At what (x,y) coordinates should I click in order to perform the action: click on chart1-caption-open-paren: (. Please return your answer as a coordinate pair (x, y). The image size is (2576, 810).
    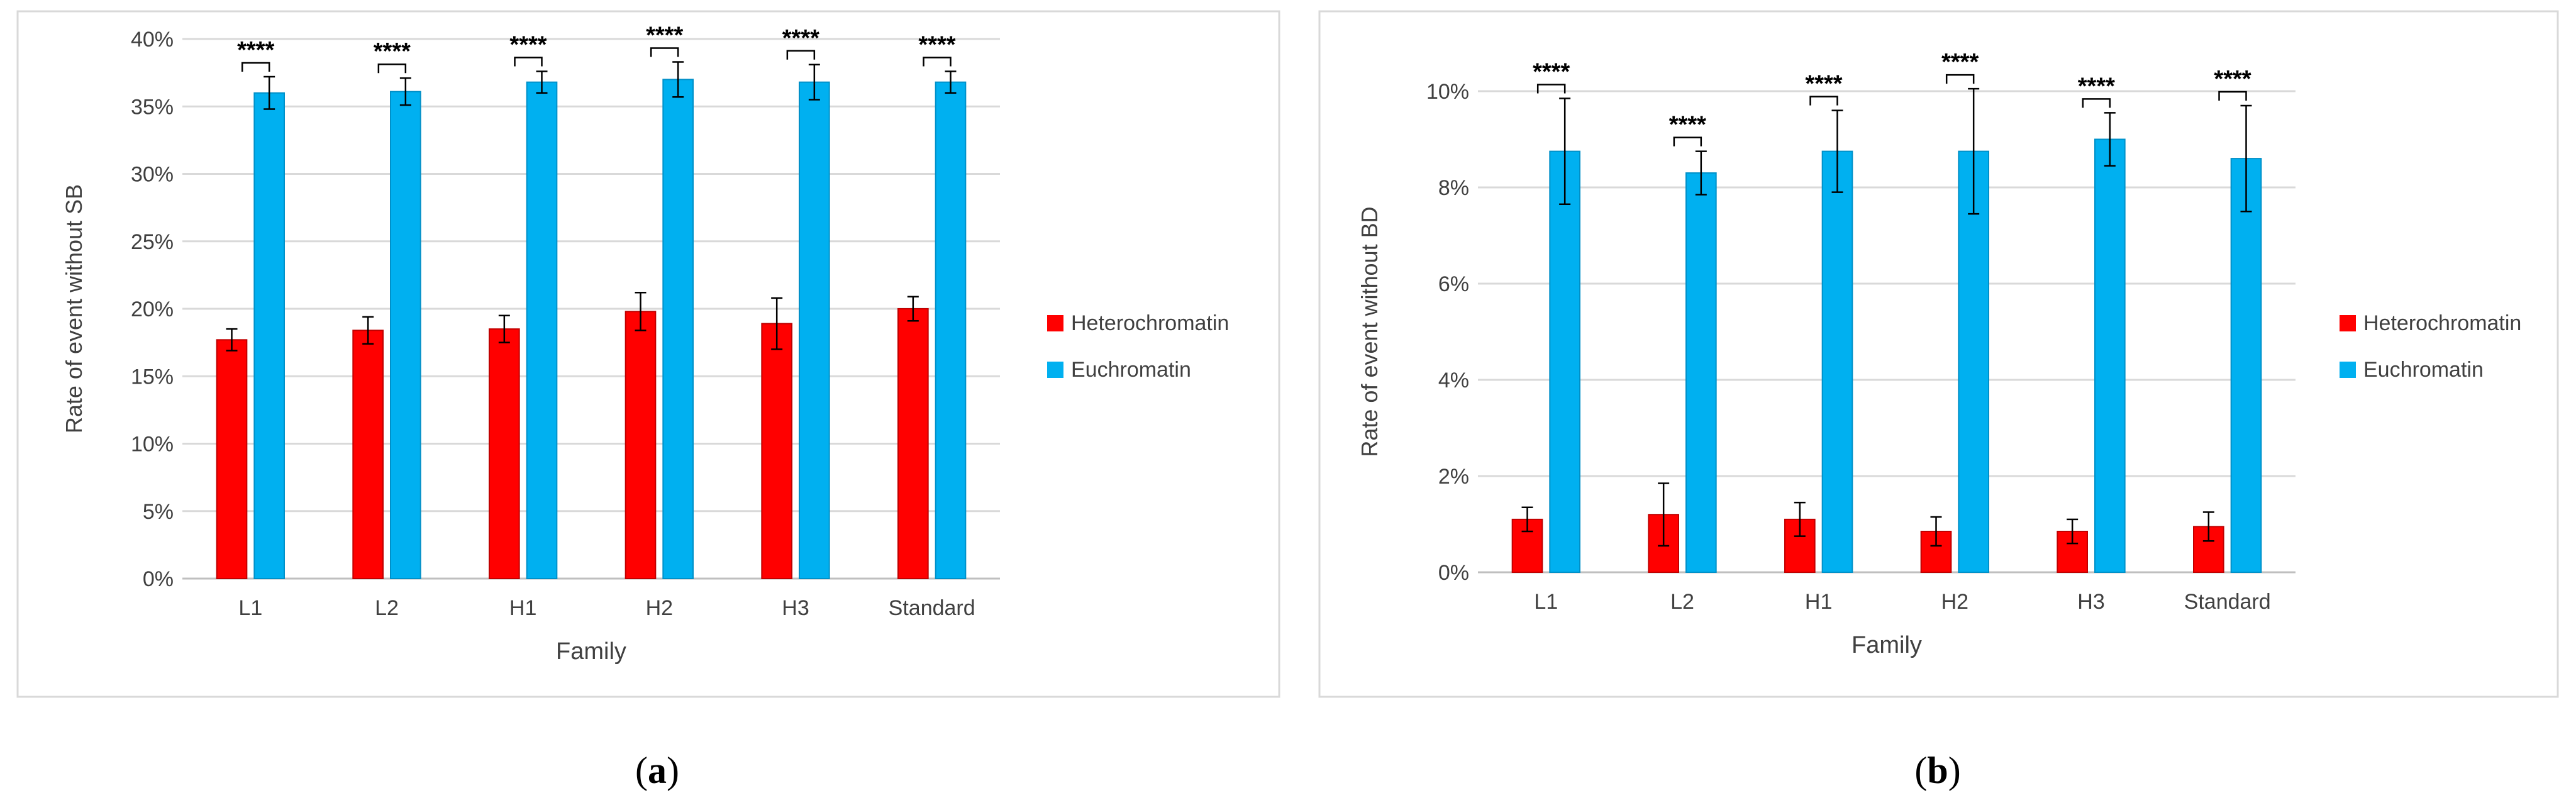
    Looking at the image, I should click on (1920, 771).